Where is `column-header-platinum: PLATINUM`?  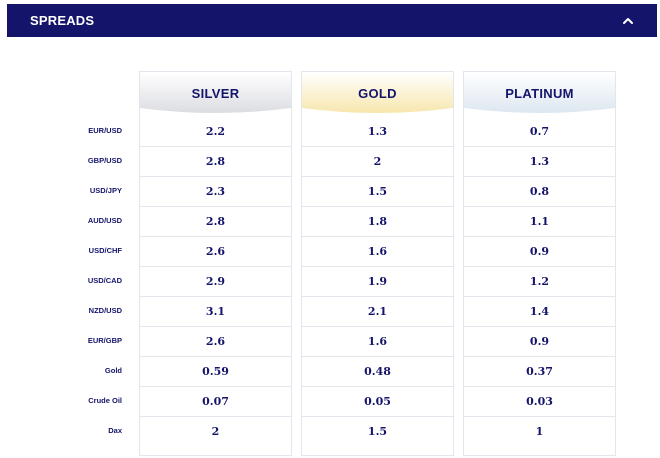 column-header-platinum: PLATINUM is located at coordinates (539, 94).